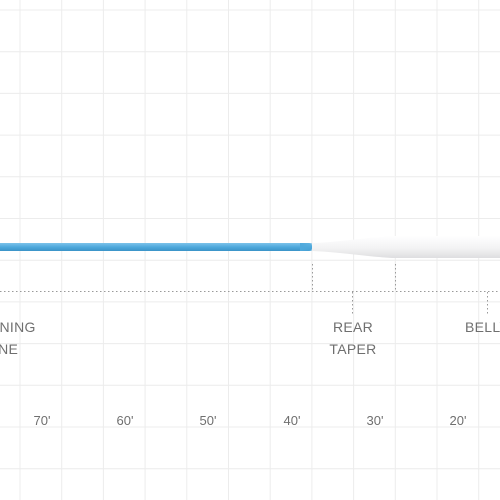 Image resolution: width=500 pixels, height=500 pixels. I want to click on section-running-line-line2: LINE, so click(9, 349).